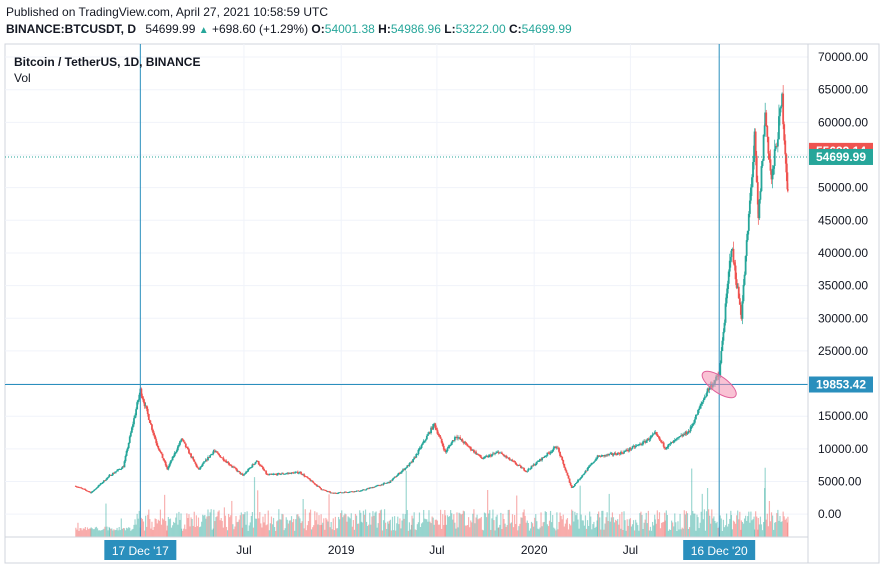  Describe the element at coordinates (719, 550) in the screenshot. I see `time-tag-bg` at that location.